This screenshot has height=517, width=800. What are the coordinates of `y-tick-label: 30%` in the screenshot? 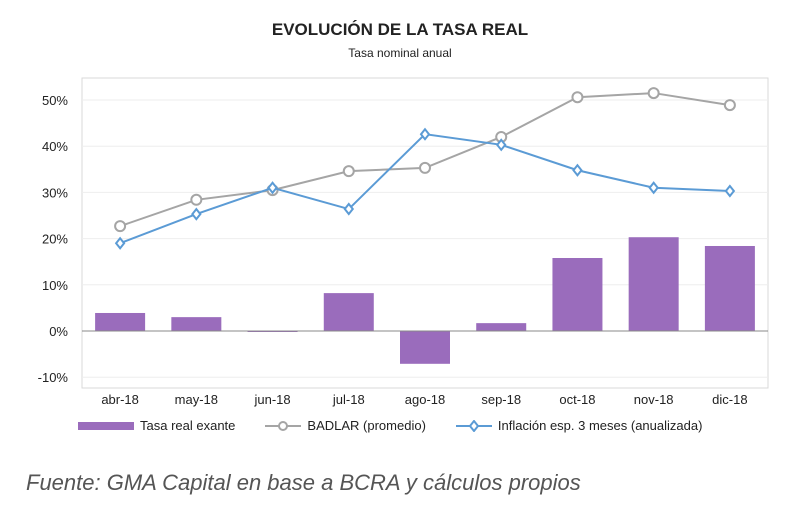 It's located at (55, 192).